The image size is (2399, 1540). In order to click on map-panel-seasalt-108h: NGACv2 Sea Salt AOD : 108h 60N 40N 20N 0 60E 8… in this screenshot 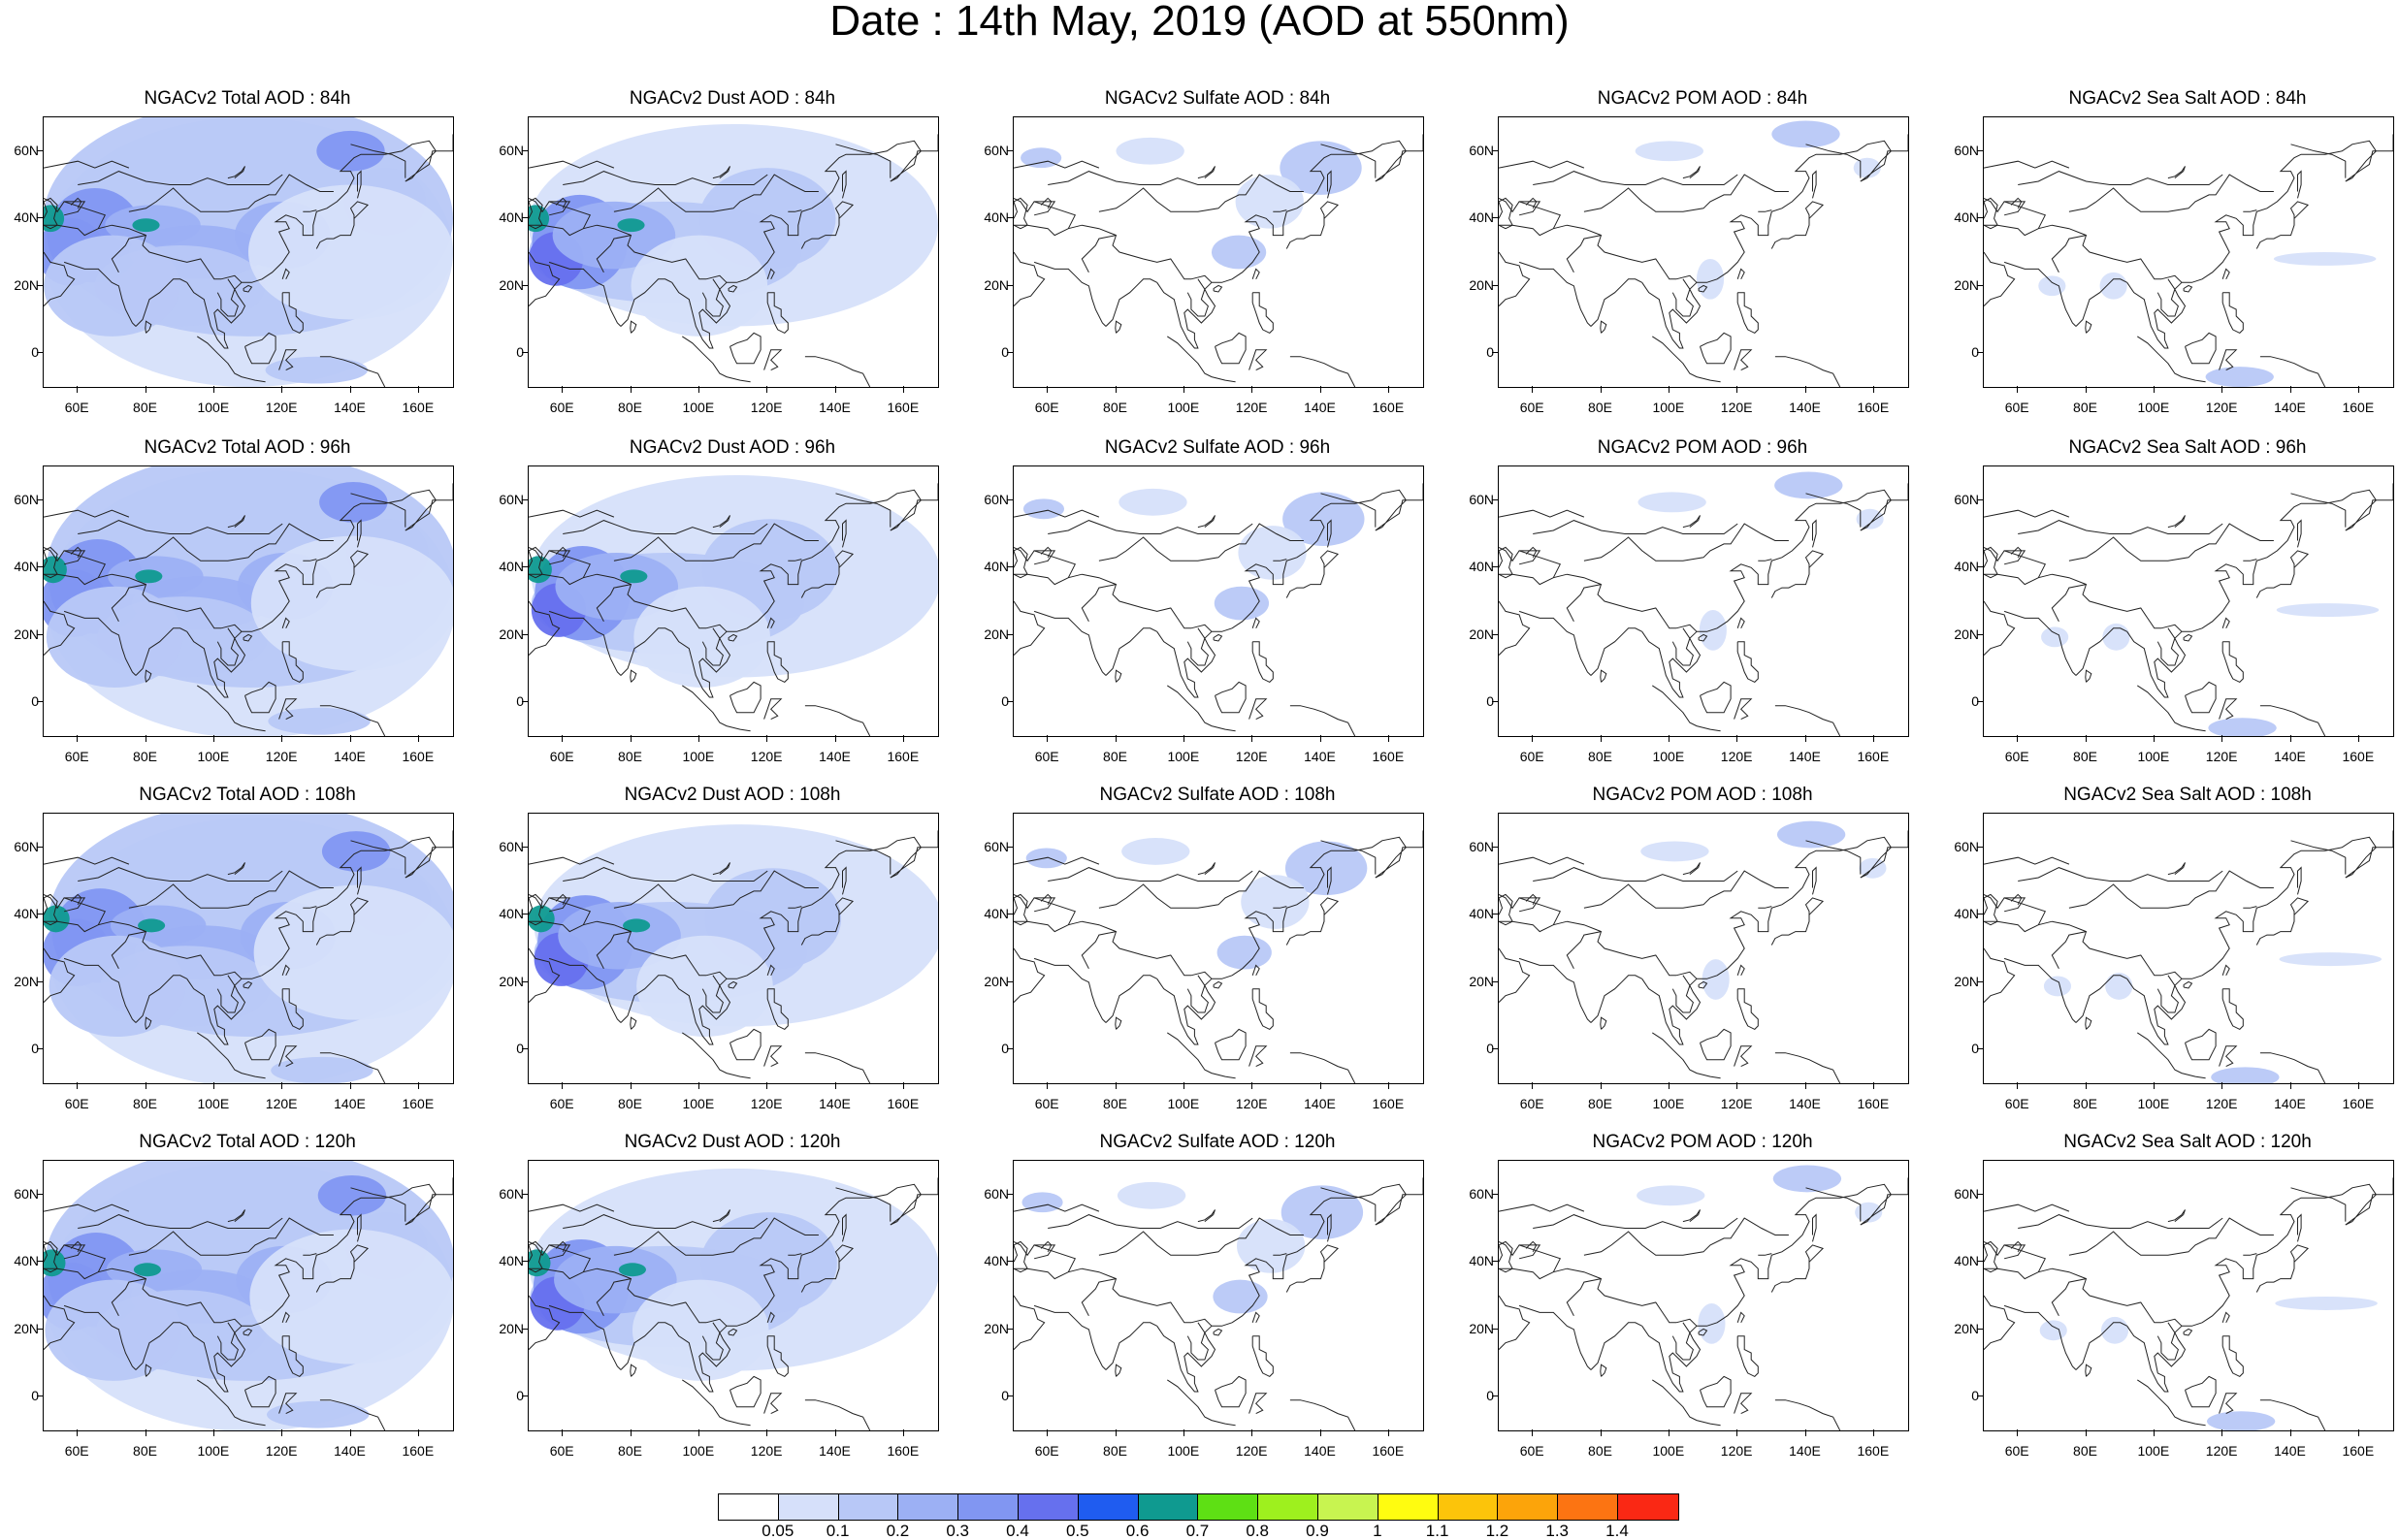, I will do `click(2170, 953)`.